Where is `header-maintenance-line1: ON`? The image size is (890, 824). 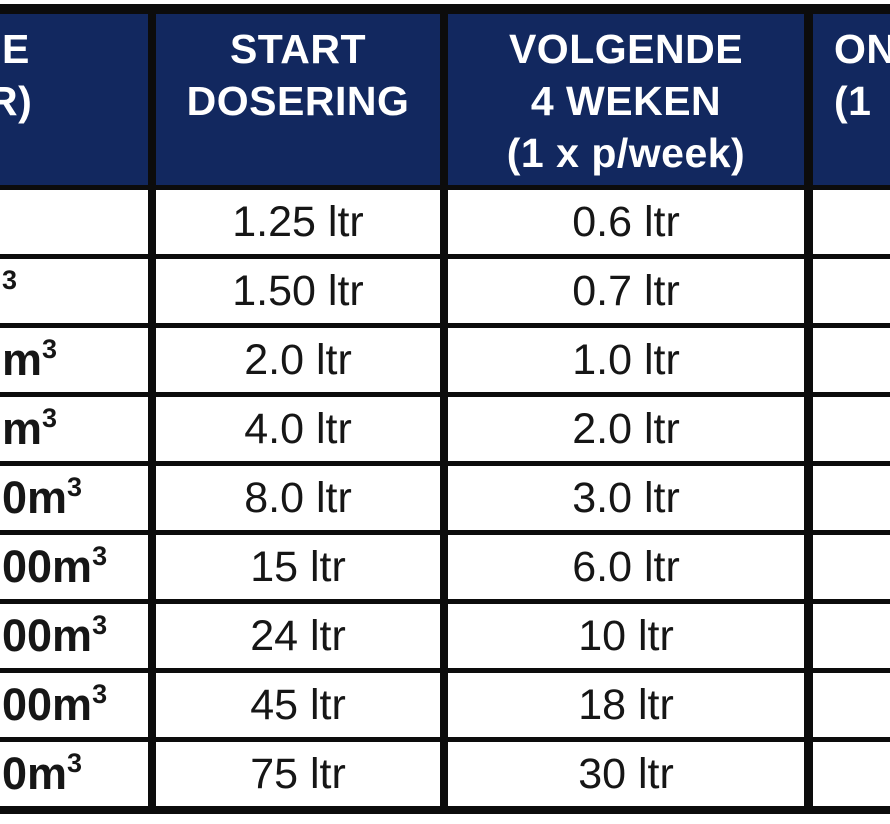
header-maintenance-line1: ON is located at coordinates (862, 49).